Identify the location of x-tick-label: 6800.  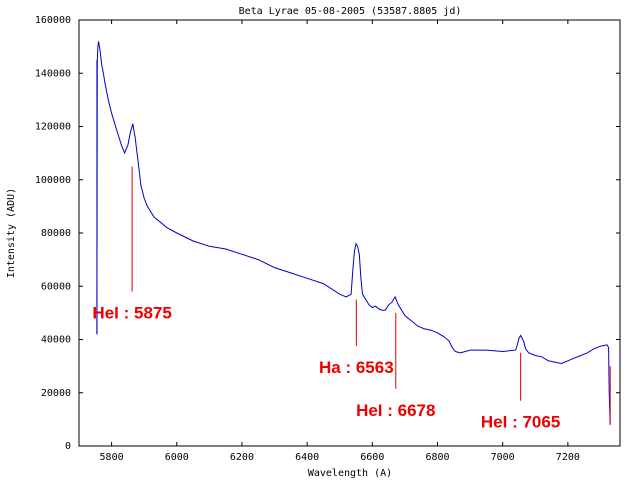
(437, 457).